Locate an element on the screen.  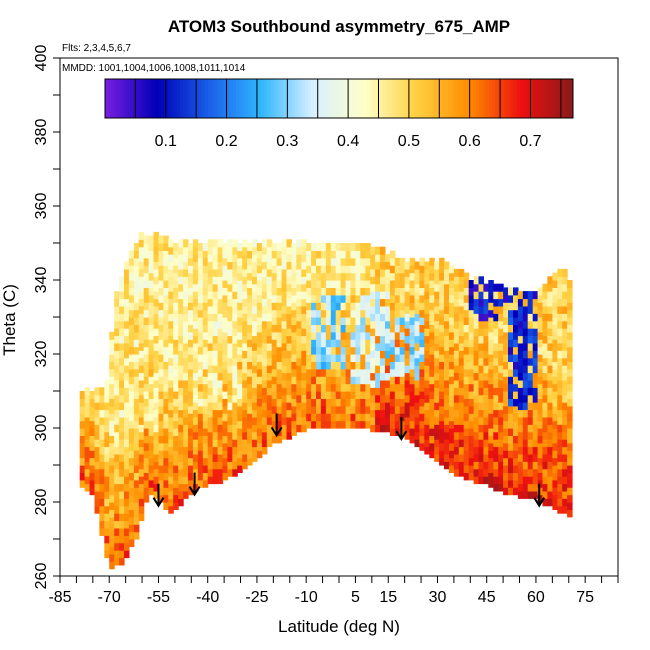
x-tick-label: -25 is located at coordinates (256, 597).